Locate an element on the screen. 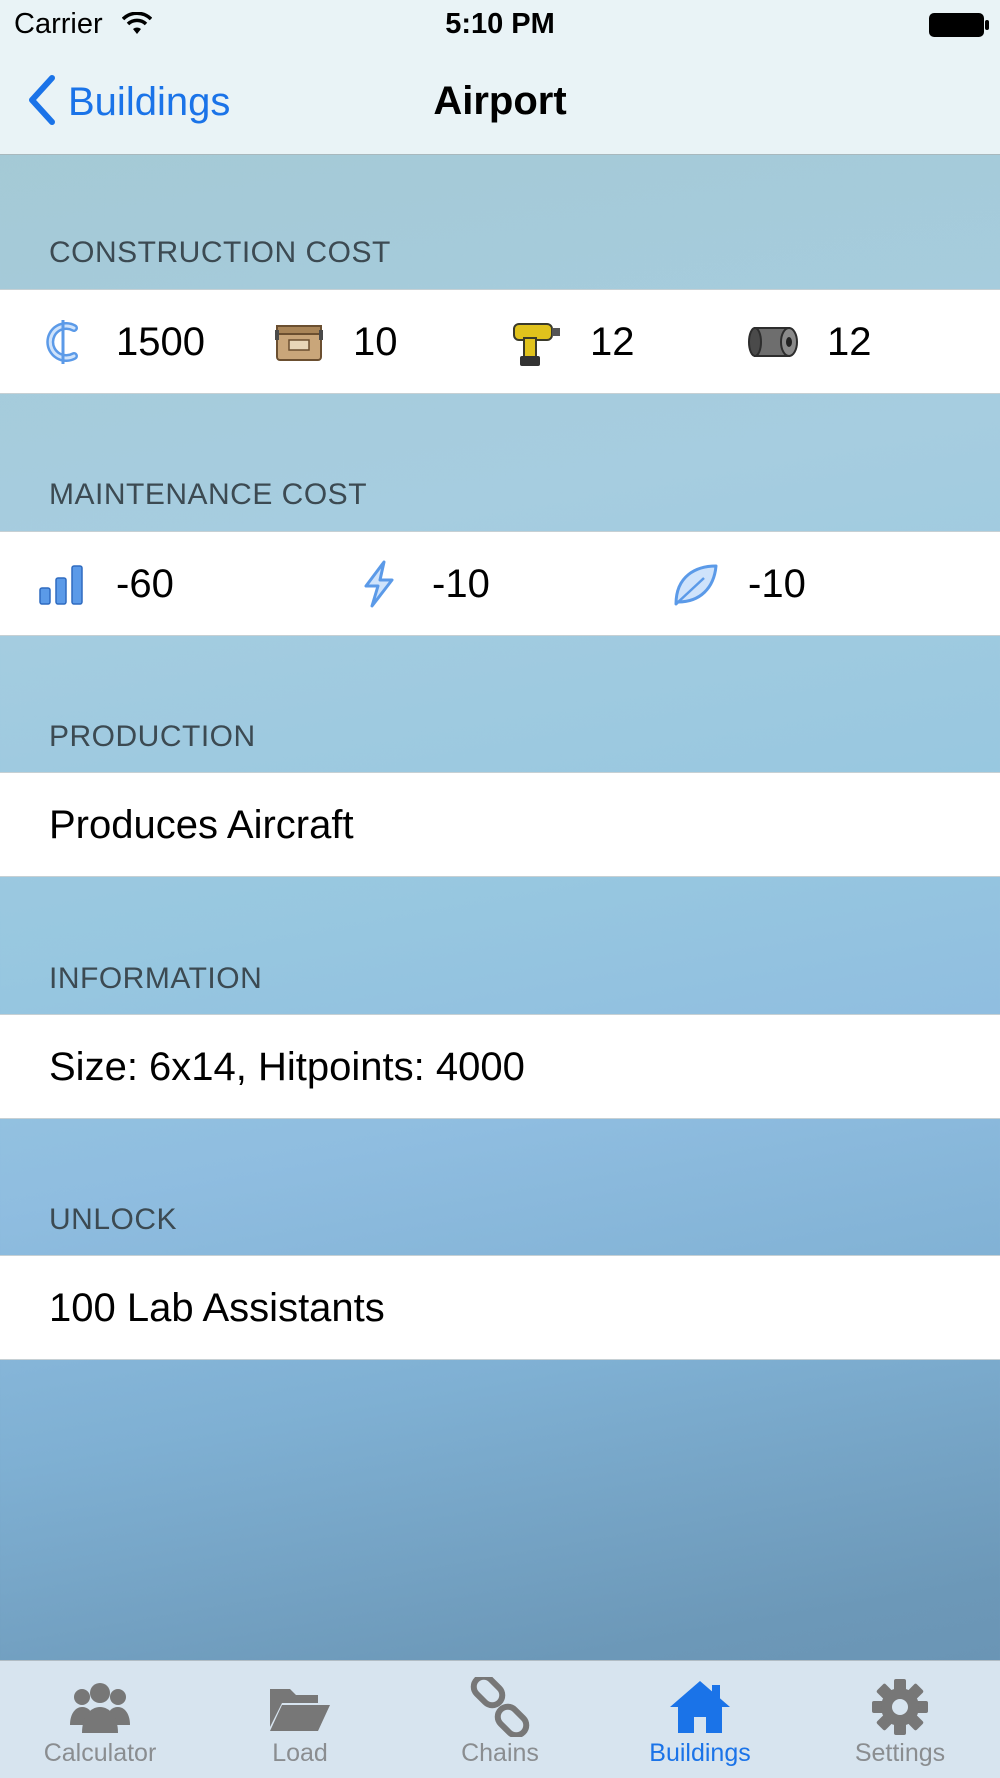 This screenshot has height=1778, width=1000. carrier-label: Carrier is located at coordinates (58, 24).